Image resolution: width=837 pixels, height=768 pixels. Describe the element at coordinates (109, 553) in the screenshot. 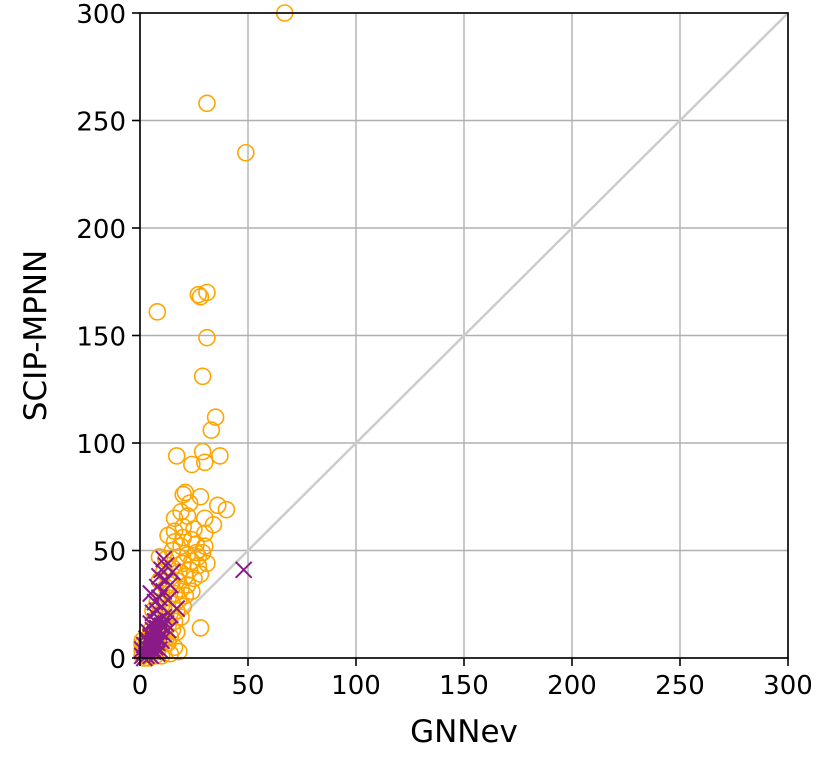

I see `y-tick-label: 50` at that location.